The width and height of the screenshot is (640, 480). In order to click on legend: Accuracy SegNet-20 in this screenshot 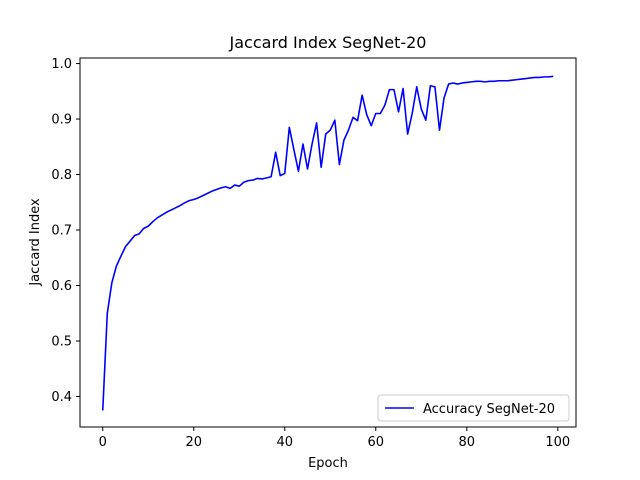, I will do `click(473, 408)`.